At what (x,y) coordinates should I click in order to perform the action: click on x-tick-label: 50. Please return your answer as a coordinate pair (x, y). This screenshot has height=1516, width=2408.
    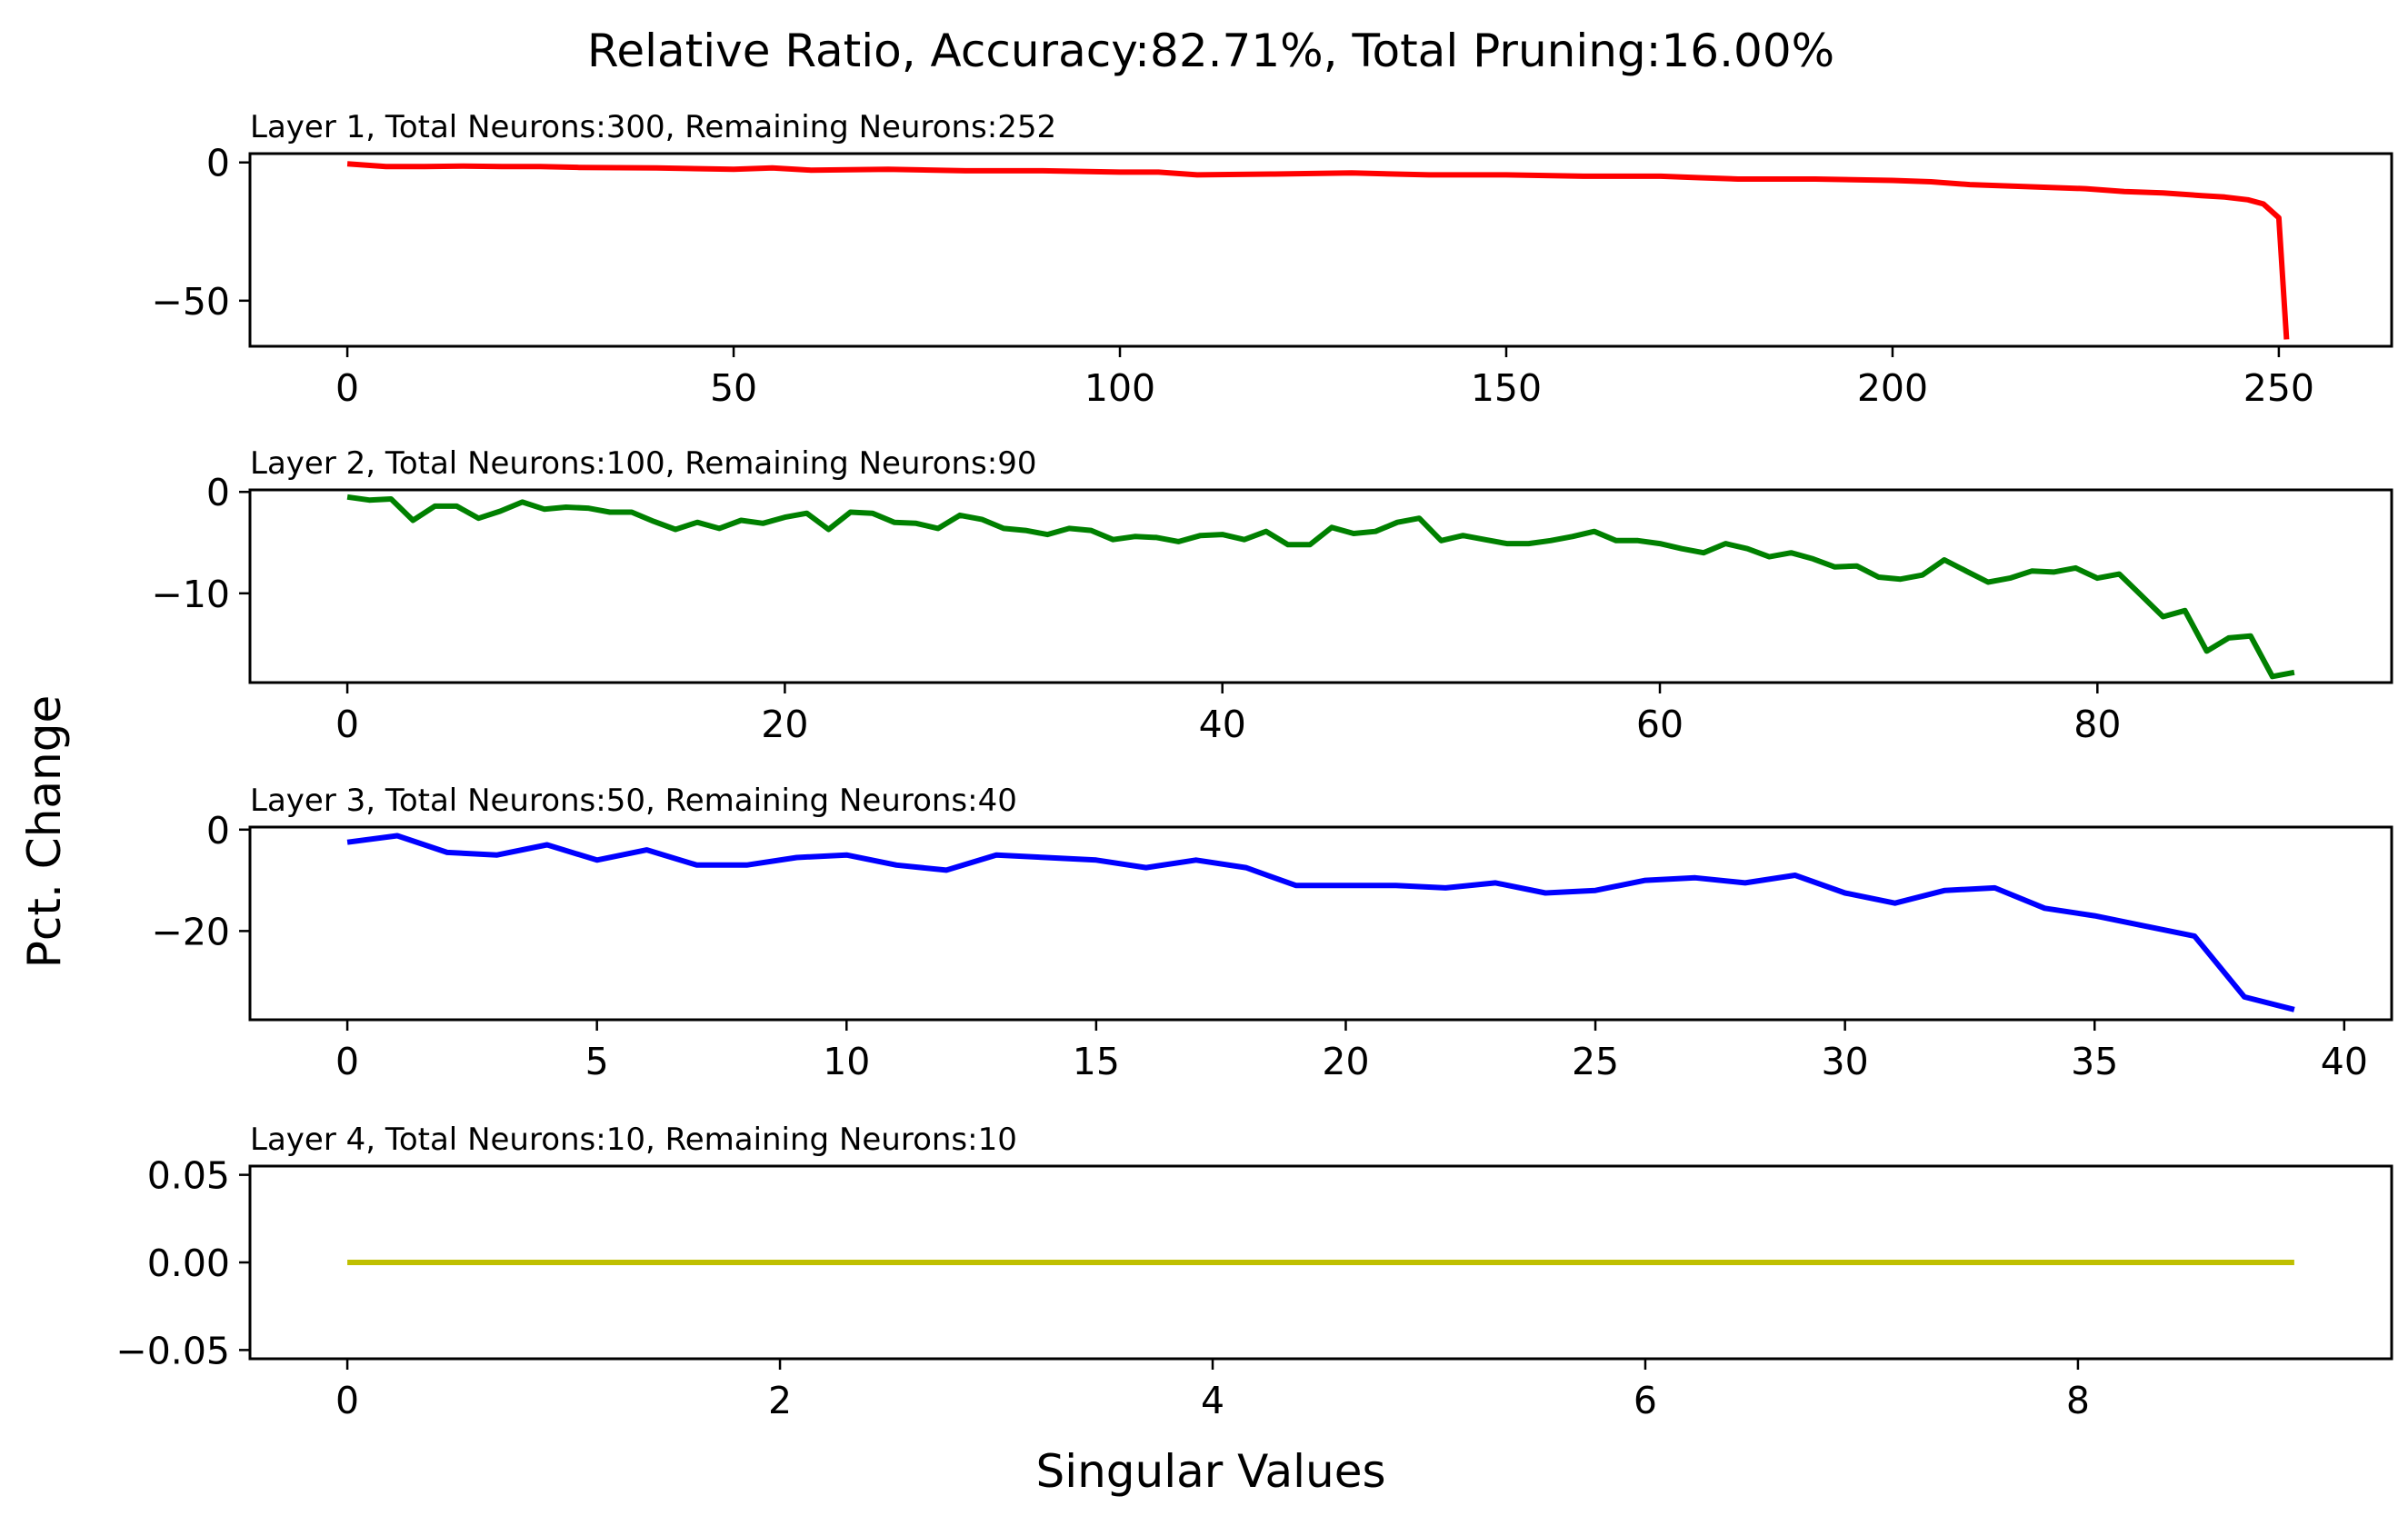
    Looking at the image, I should click on (733, 388).